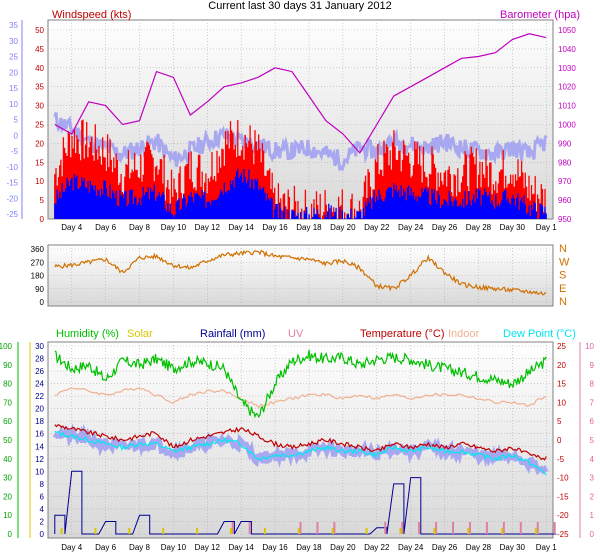 This screenshot has width=600, height=555. I want to click on y-tick-humidity: 70, so click(7, 402).